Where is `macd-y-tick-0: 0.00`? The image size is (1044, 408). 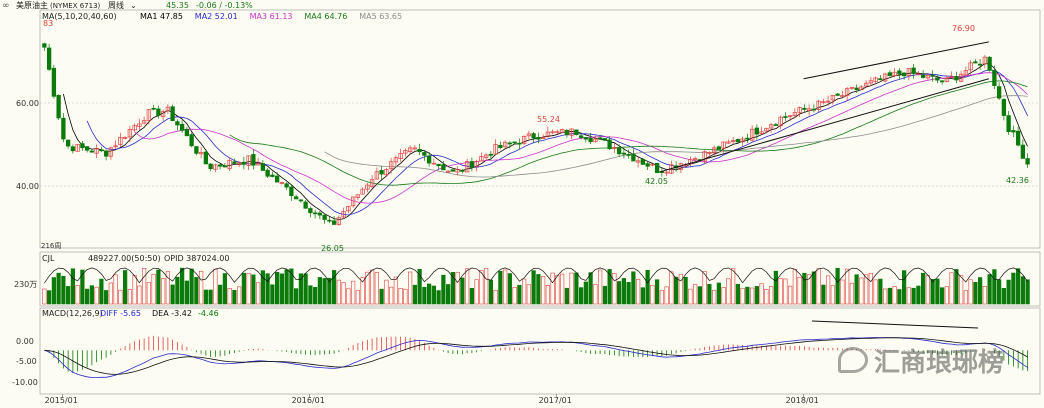
macd-y-tick-0: 0.00 is located at coordinates (25, 341).